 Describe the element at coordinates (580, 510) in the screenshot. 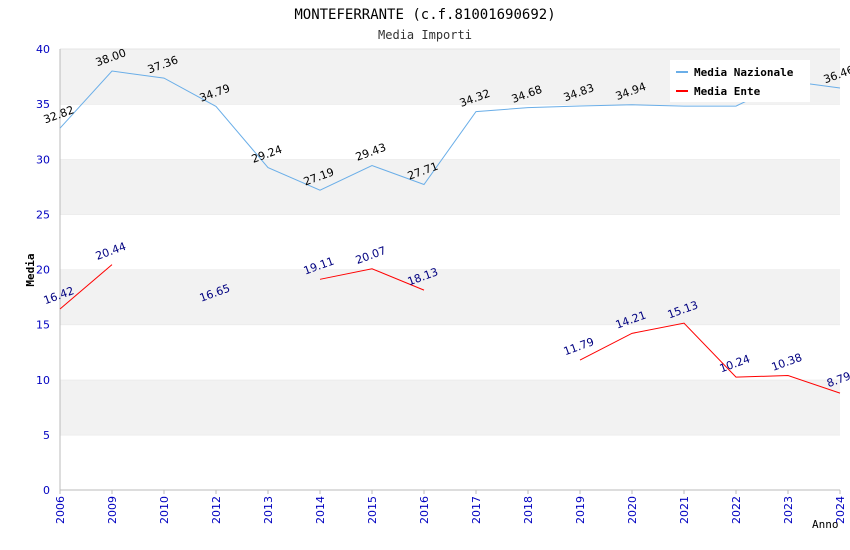

I see `x-tick-label: 2019` at that location.